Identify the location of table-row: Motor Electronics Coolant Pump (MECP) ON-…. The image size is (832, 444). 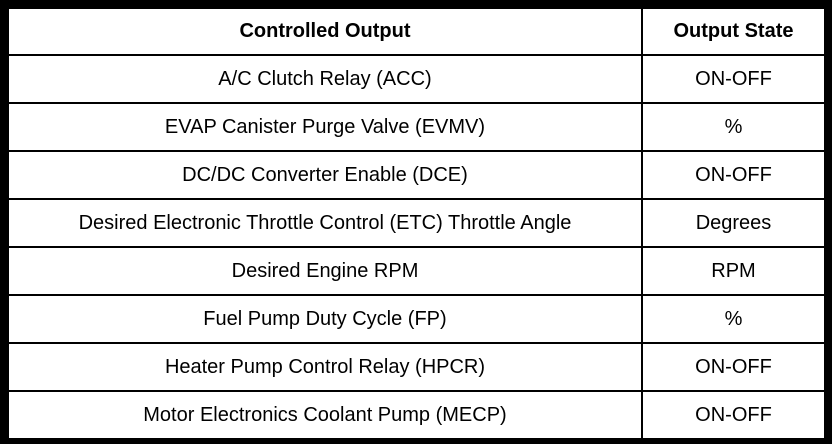
(416, 415).